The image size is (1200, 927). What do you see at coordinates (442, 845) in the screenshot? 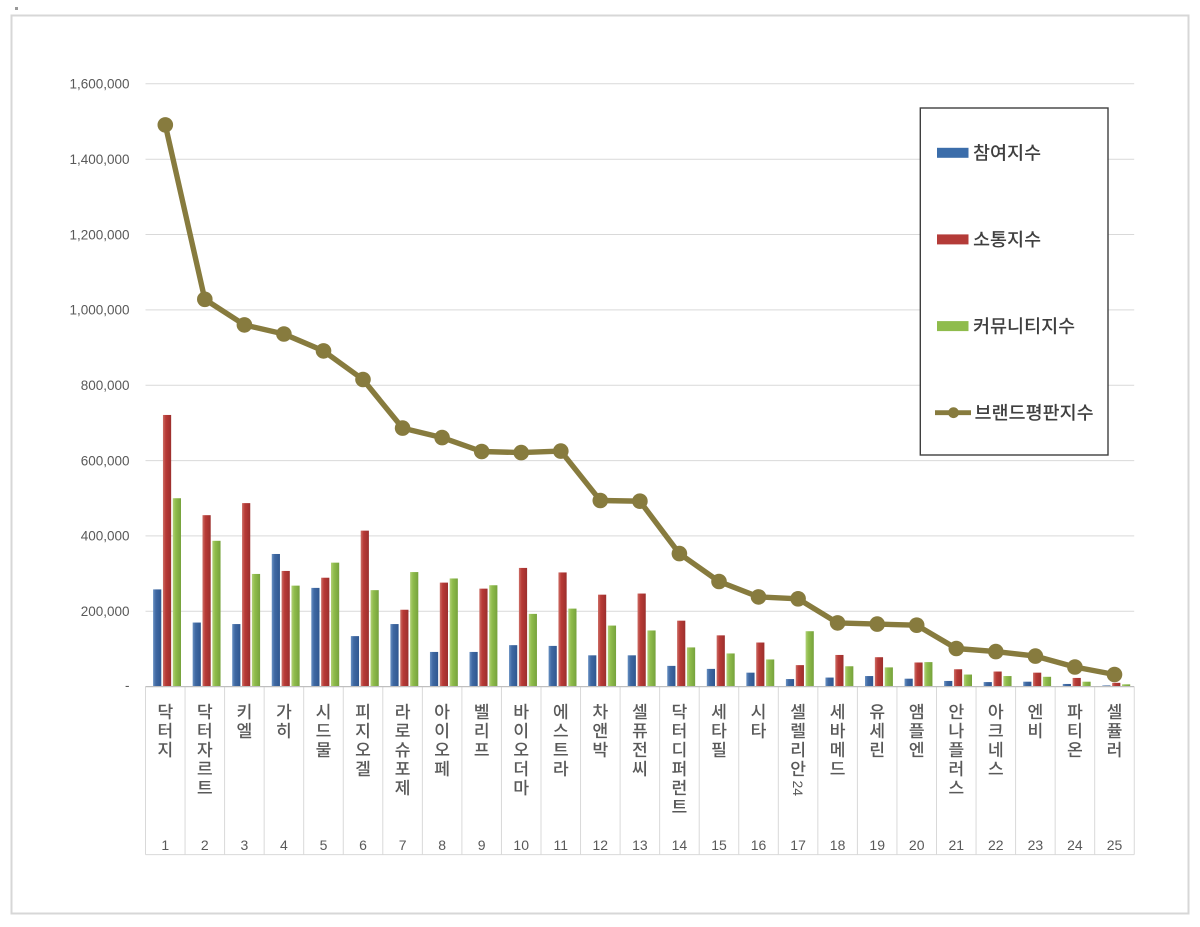
I see `svg-text: 8` at bounding box center [442, 845].